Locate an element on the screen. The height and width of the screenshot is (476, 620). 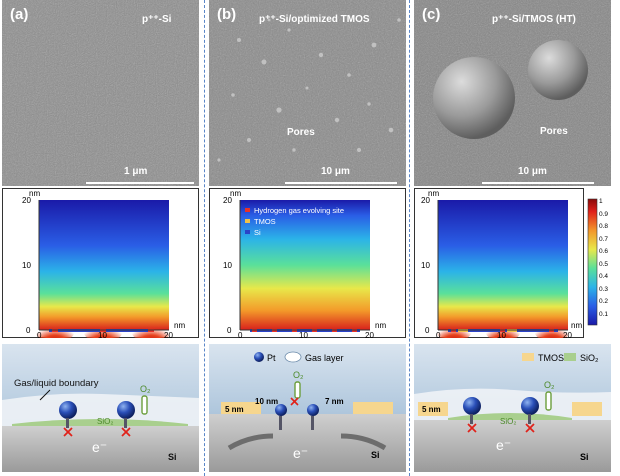
sio2-legend-label: SiO₂ is located at coordinates (589, 358).